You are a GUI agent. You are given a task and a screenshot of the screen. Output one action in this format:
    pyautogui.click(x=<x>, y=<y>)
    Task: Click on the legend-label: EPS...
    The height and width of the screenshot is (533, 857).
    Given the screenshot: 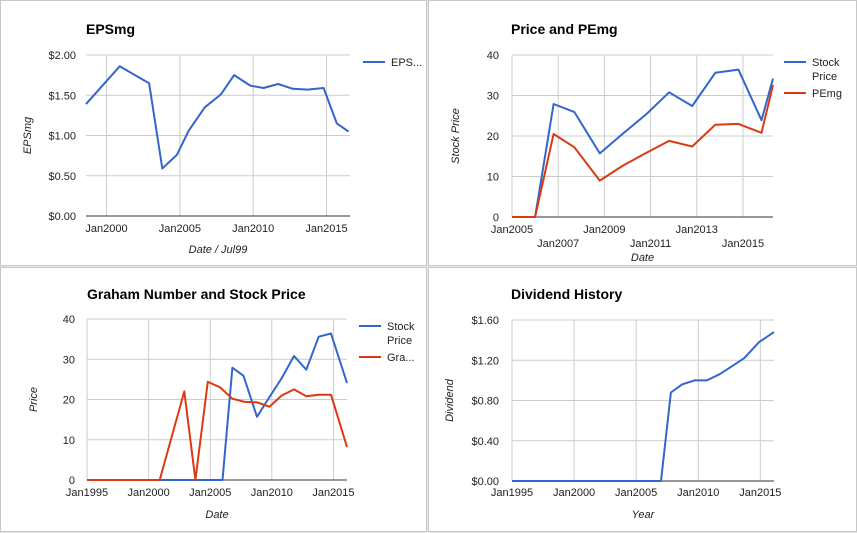 What is the action you would take?
    pyautogui.click(x=406, y=63)
    